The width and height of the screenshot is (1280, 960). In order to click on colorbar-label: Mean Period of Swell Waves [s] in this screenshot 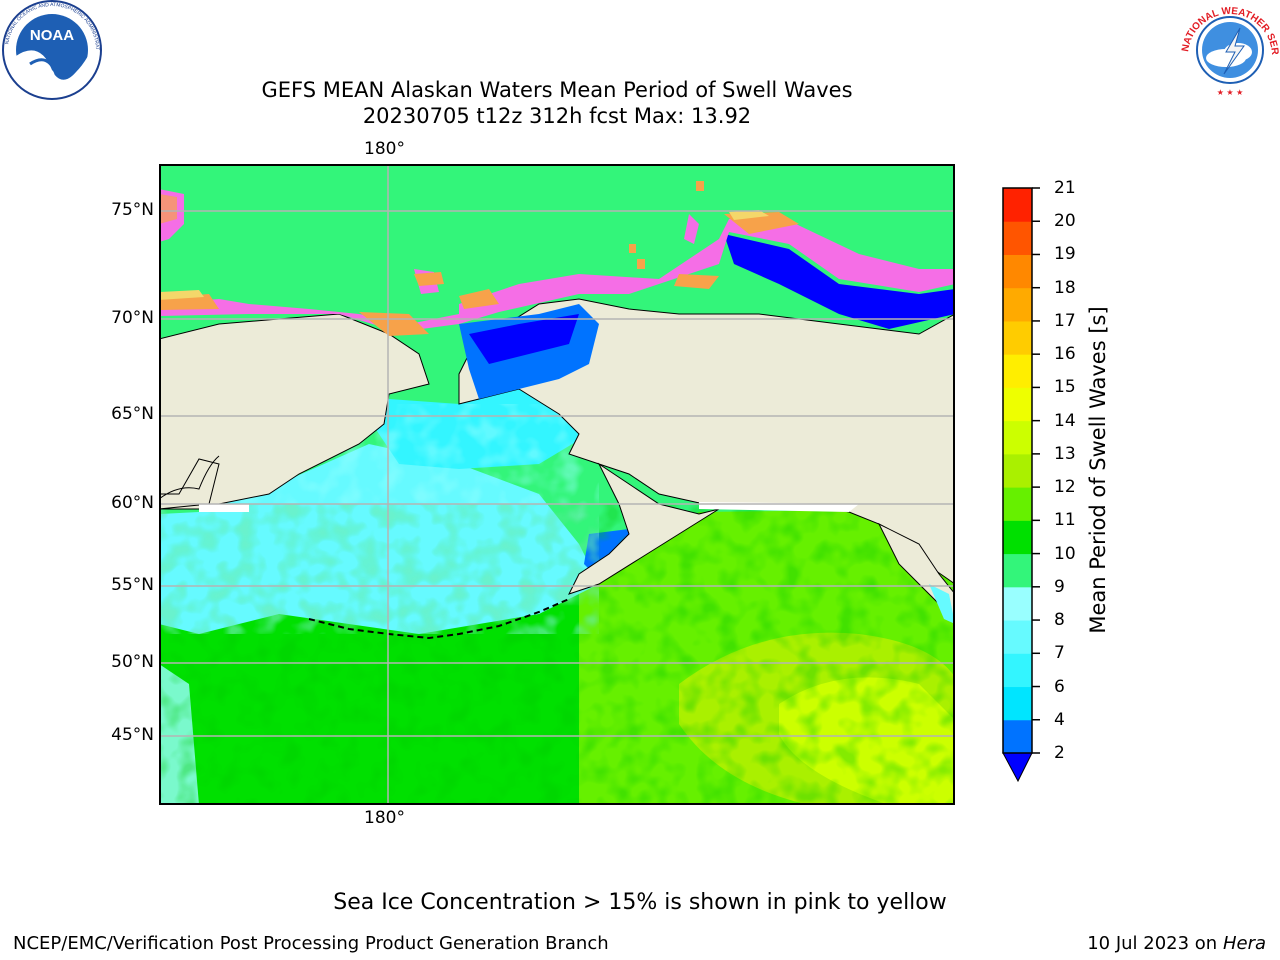, I will do `click(1098, 470)`.